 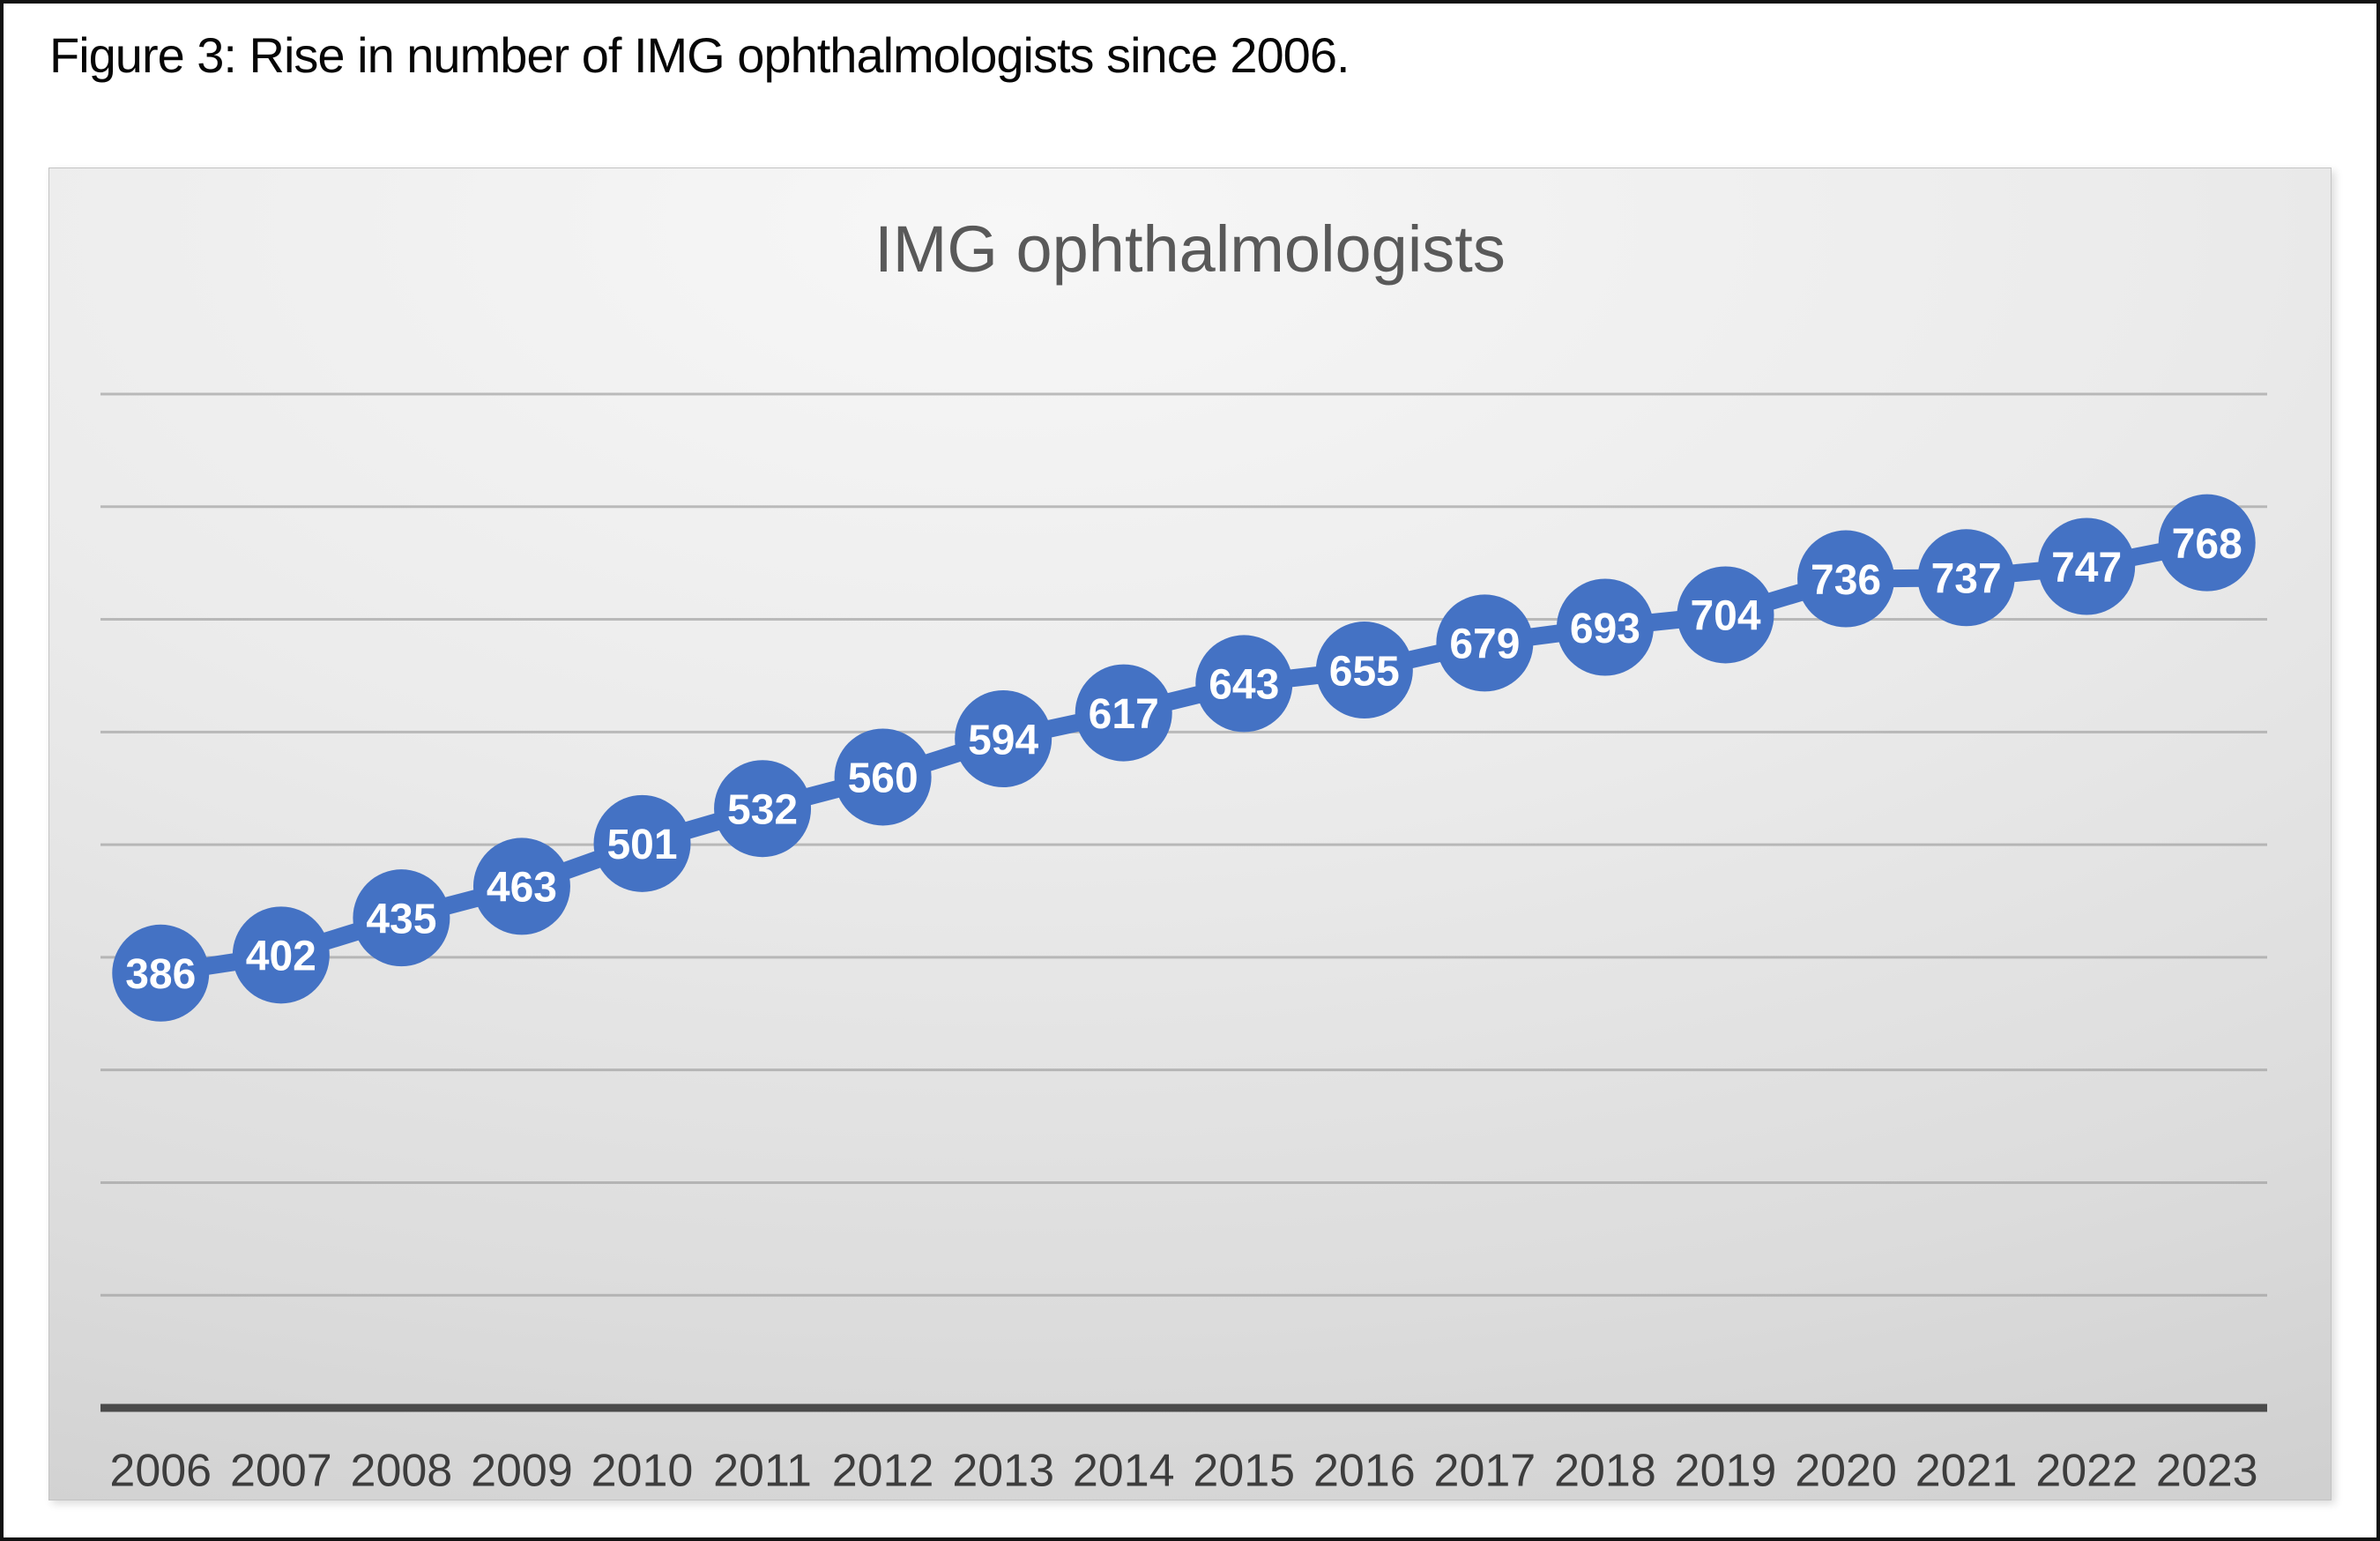 I want to click on x-tick-label-2021: 2021, so click(x=1966, y=1471).